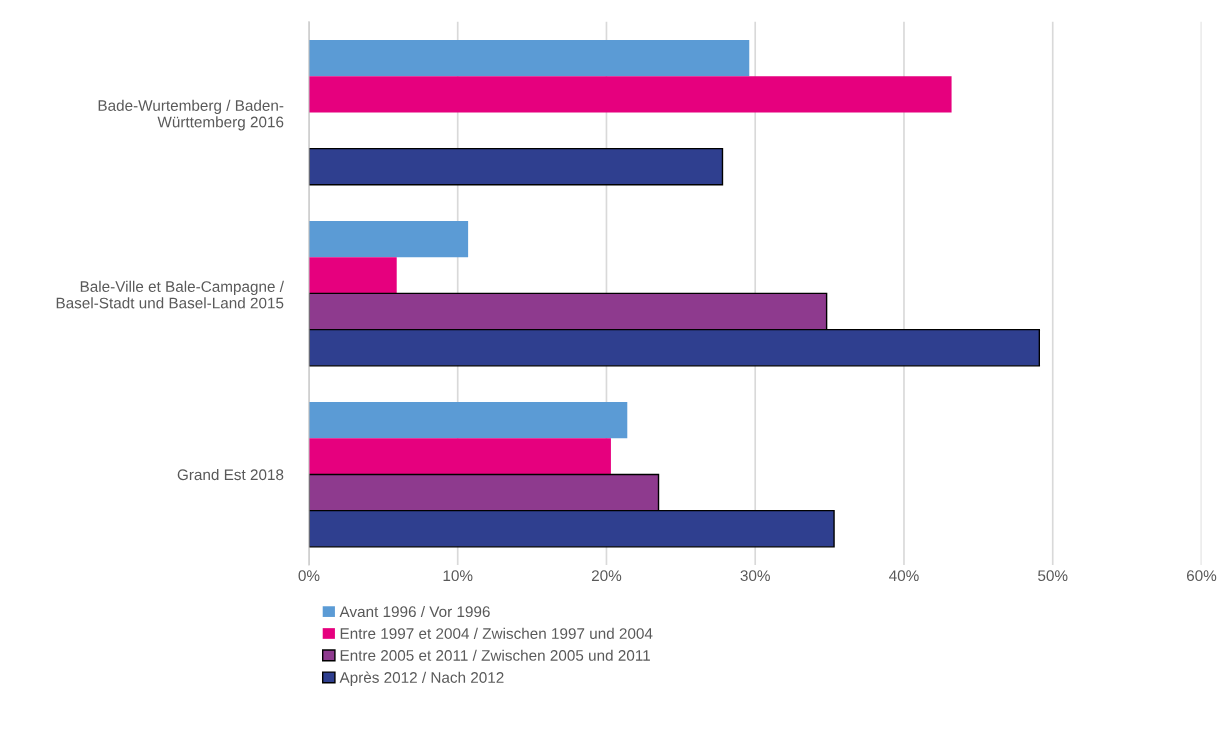  What do you see at coordinates (495, 655) in the screenshot?
I see `legend-label: Entre 2005 et 2011 / Zwischen 2005 und 2011` at bounding box center [495, 655].